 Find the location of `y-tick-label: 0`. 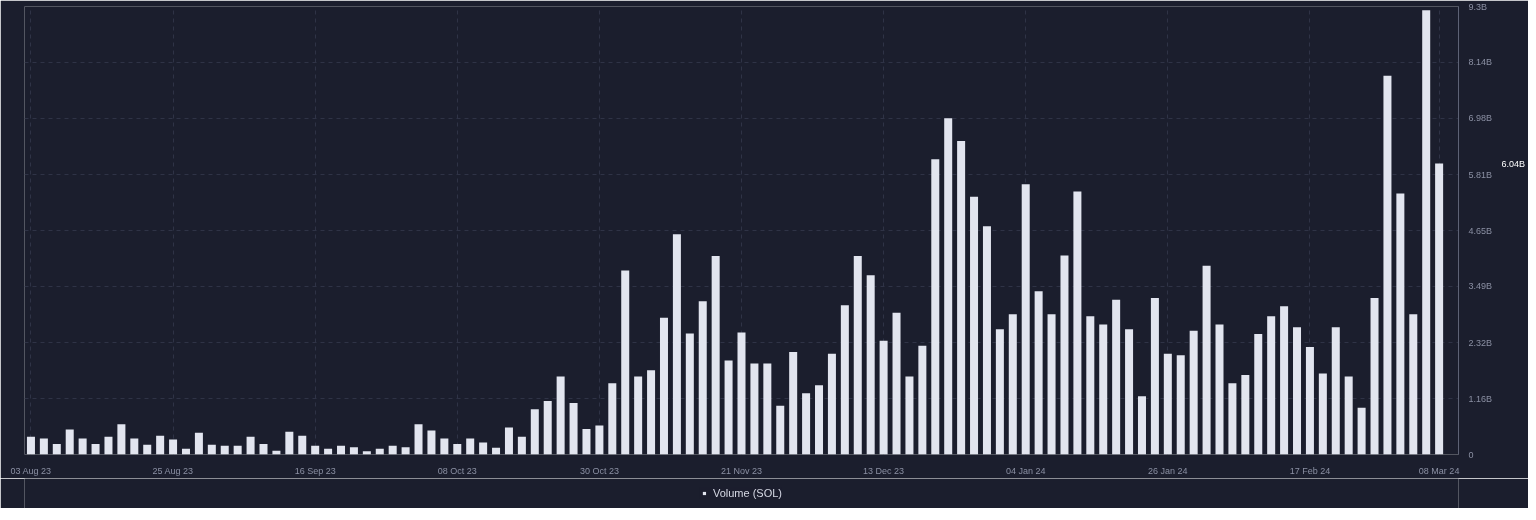

y-tick-label: 0 is located at coordinates (1471, 454).